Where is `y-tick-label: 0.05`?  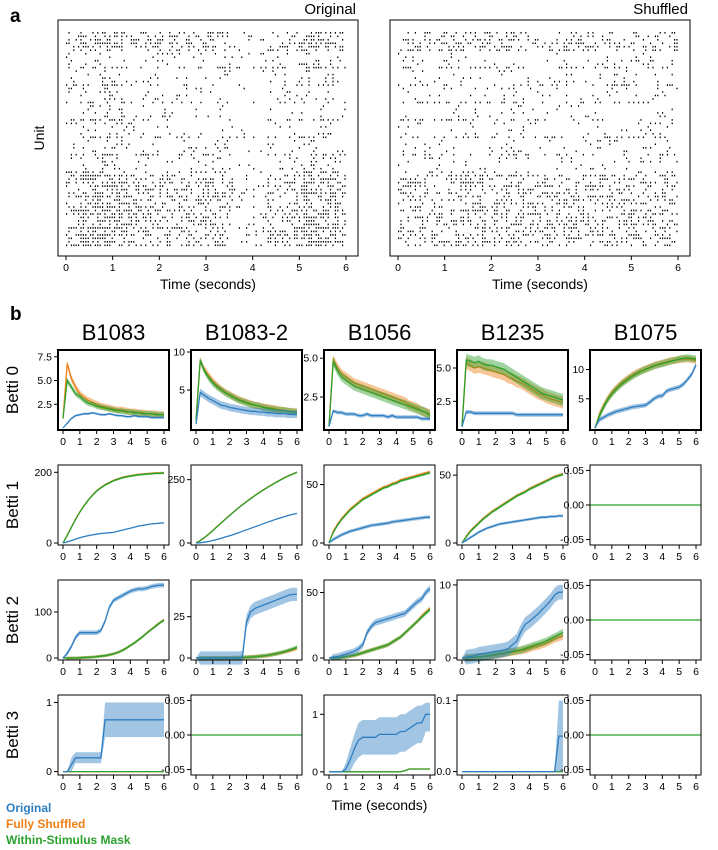
y-tick-label: 0.05 is located at coordinates (574, 701).